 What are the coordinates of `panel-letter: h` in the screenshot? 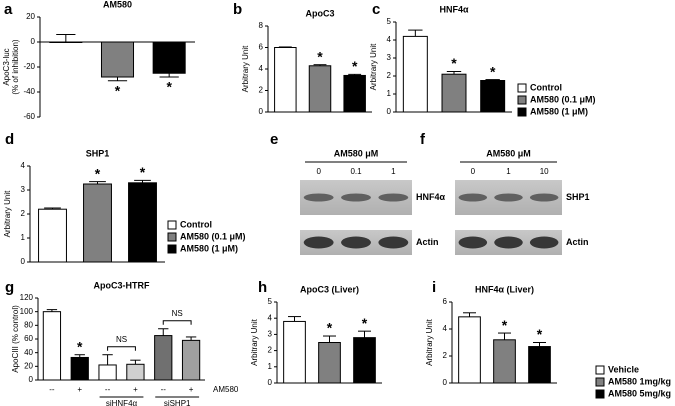 It's located at (262, 287).